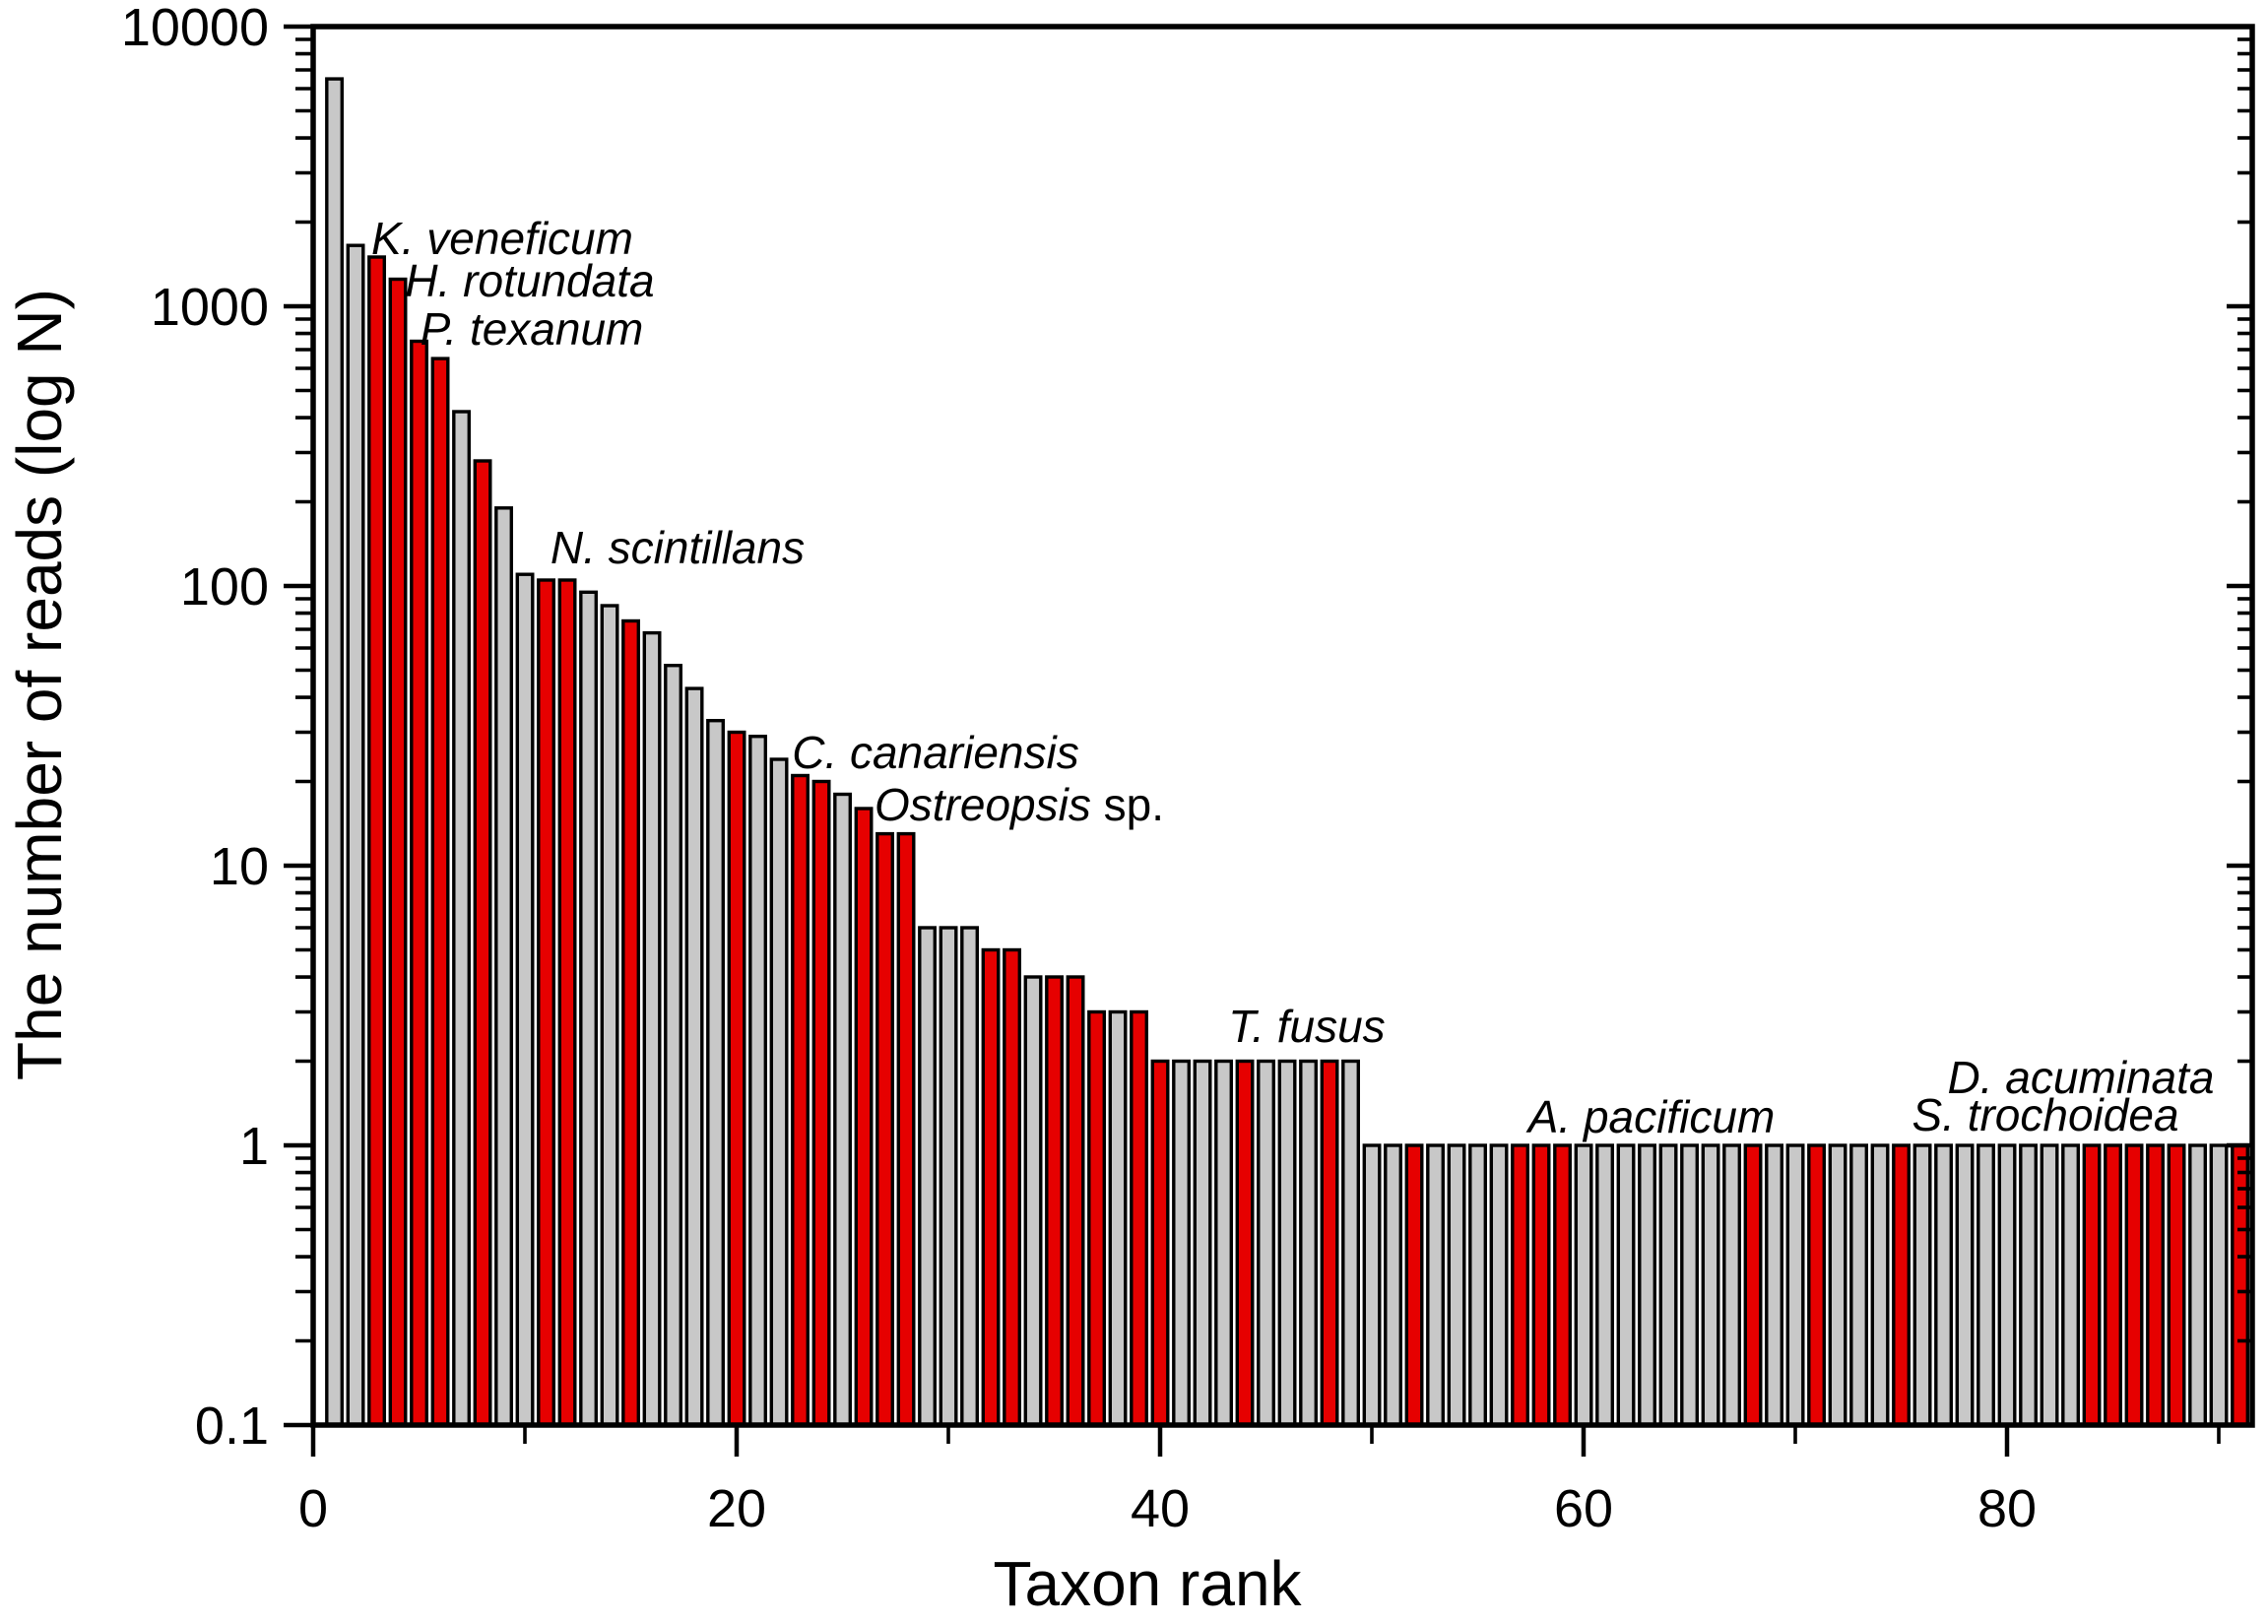 This screenshot has width=2268, height=1624. What do you see at coordinates (240, 867) in the screenshot?
I see `y-tick-label: 10` at bounding box center [240, 867].